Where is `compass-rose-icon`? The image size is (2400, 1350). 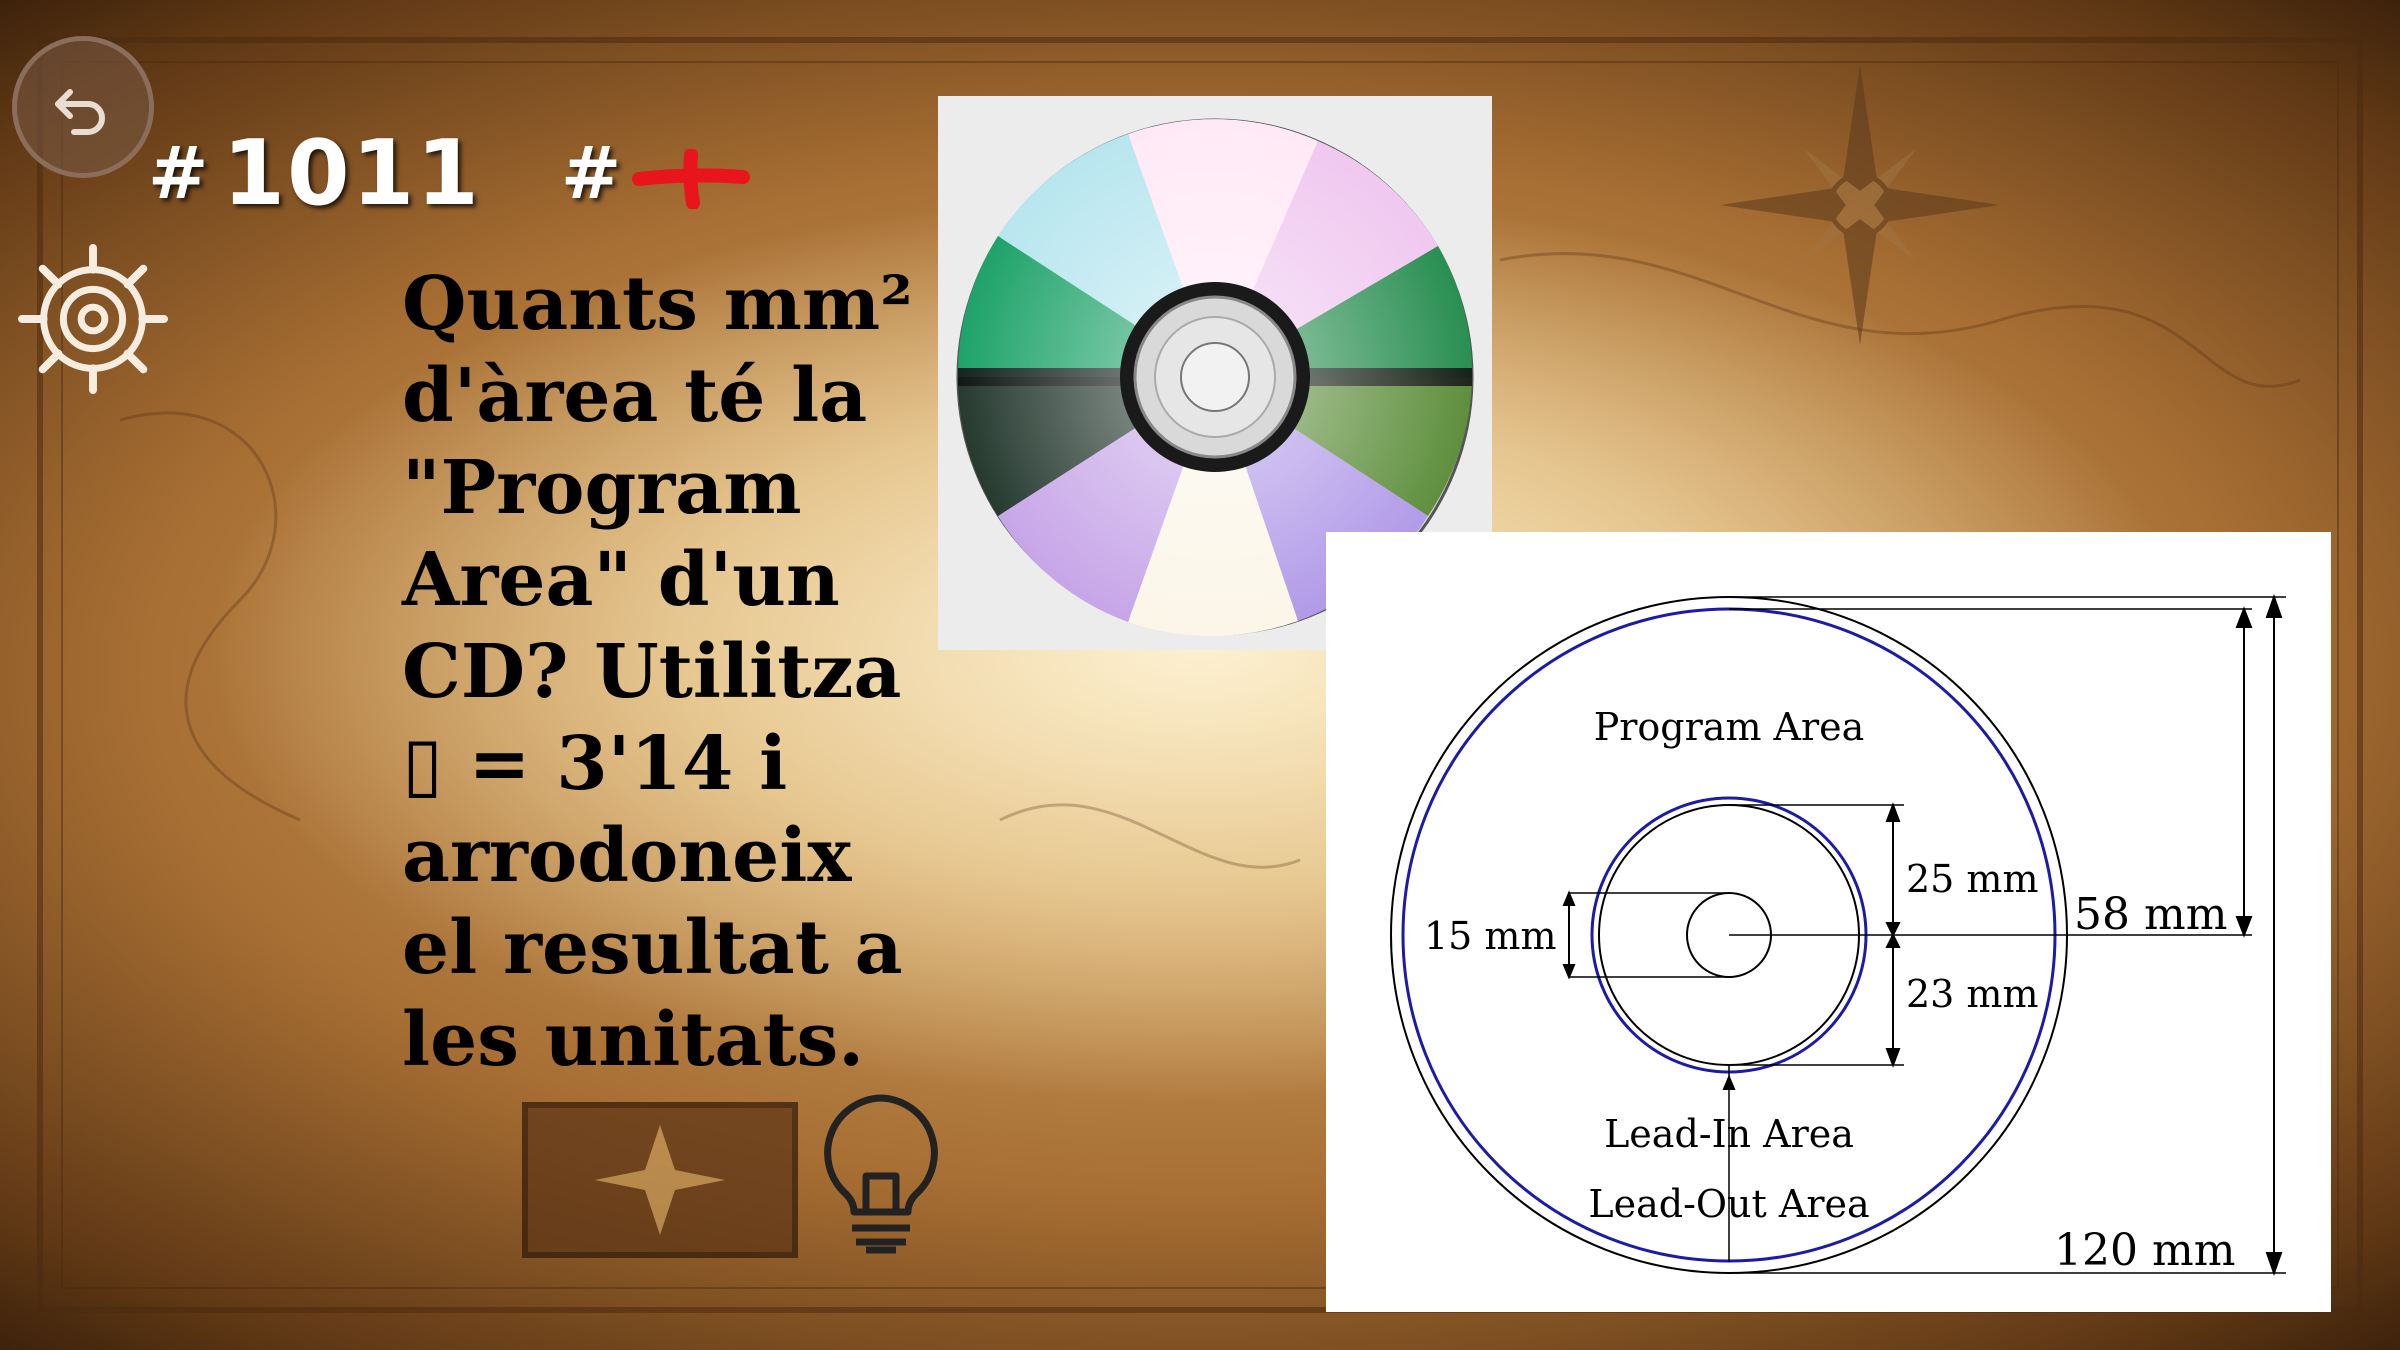 compass-rose-icon is located at coordinates (1860, 205).